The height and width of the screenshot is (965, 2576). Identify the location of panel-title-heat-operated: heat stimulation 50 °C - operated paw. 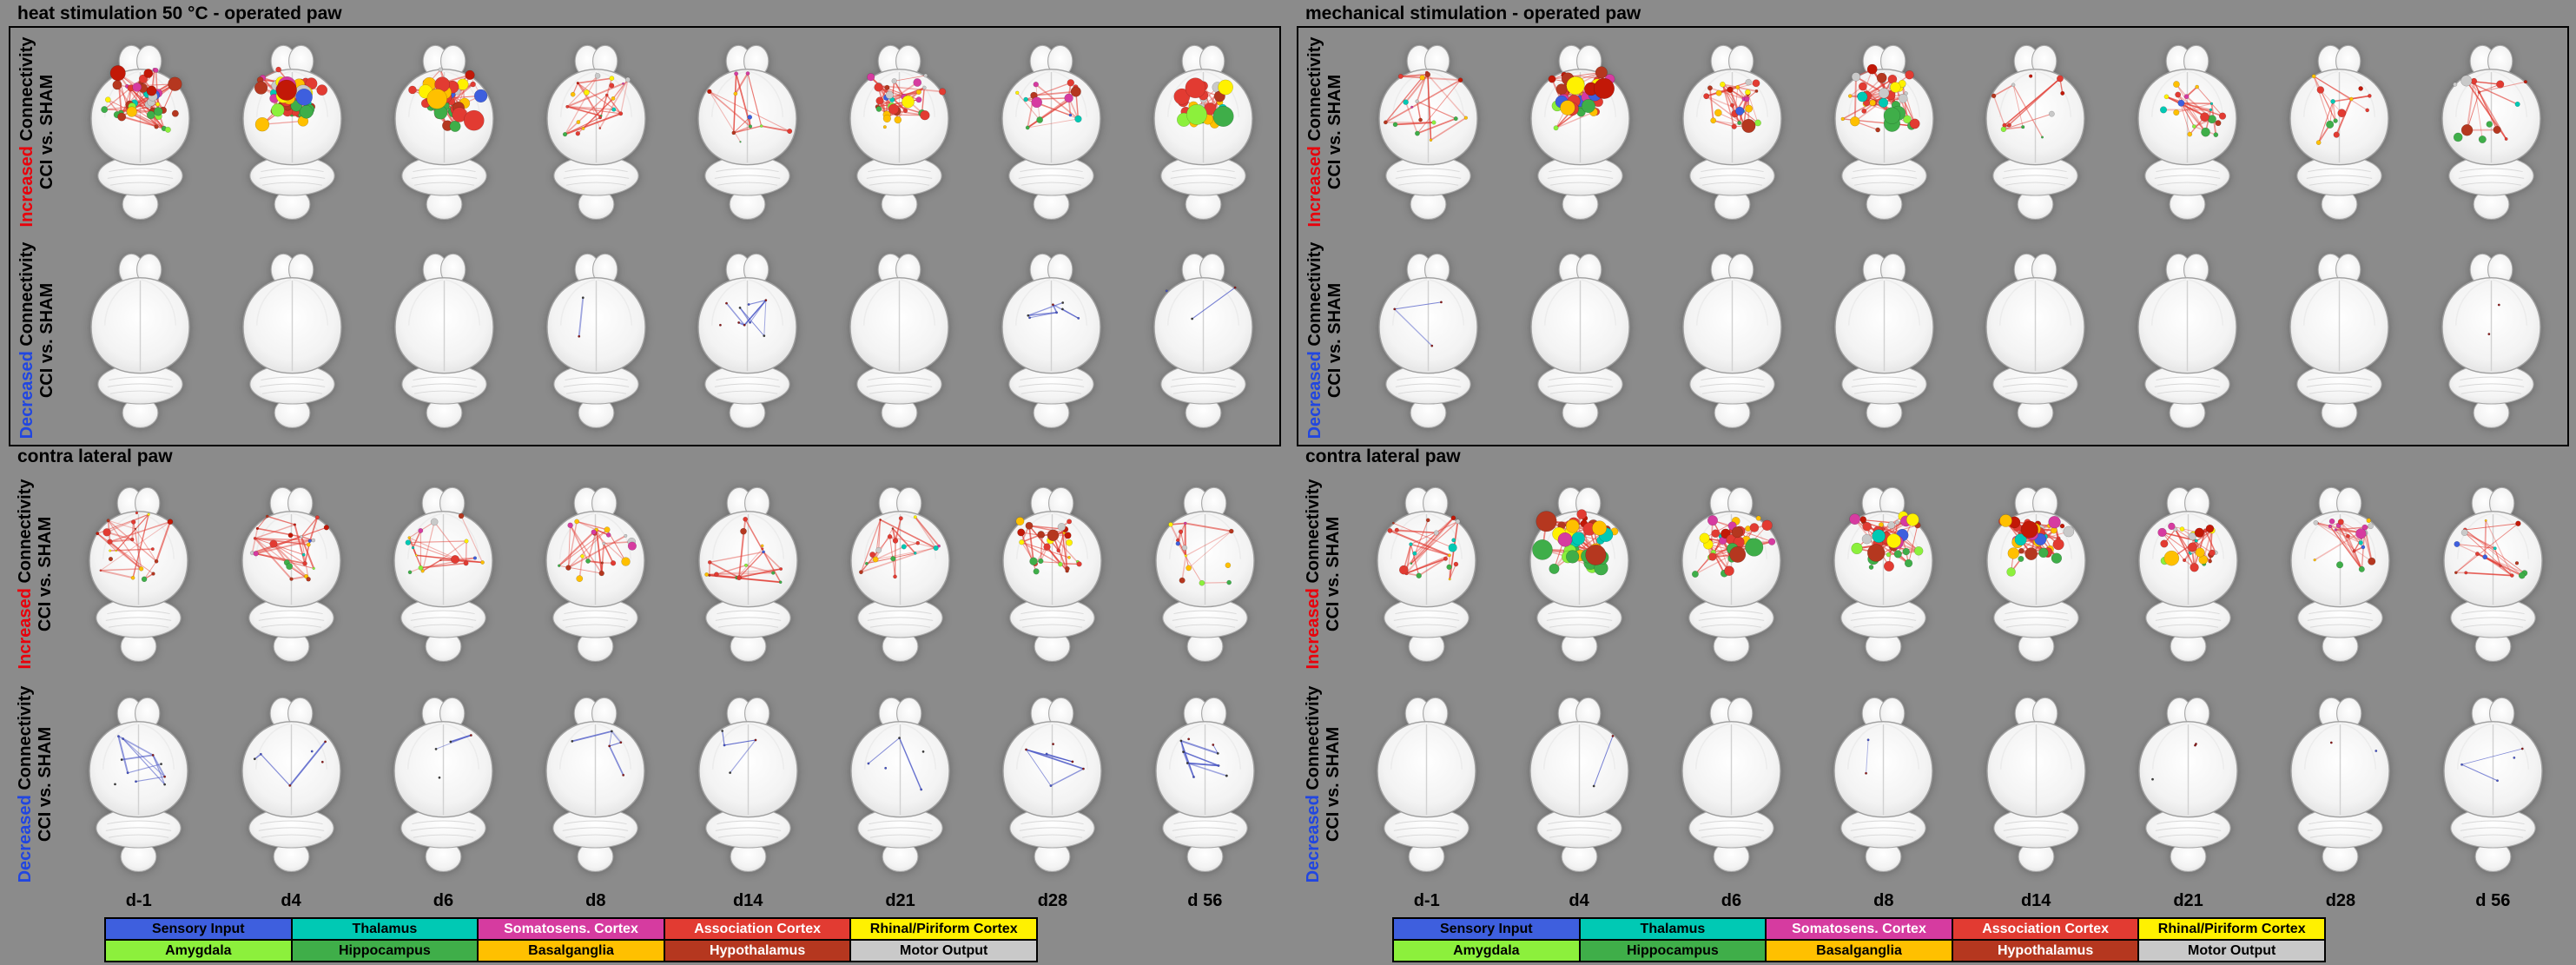
(179, 13).